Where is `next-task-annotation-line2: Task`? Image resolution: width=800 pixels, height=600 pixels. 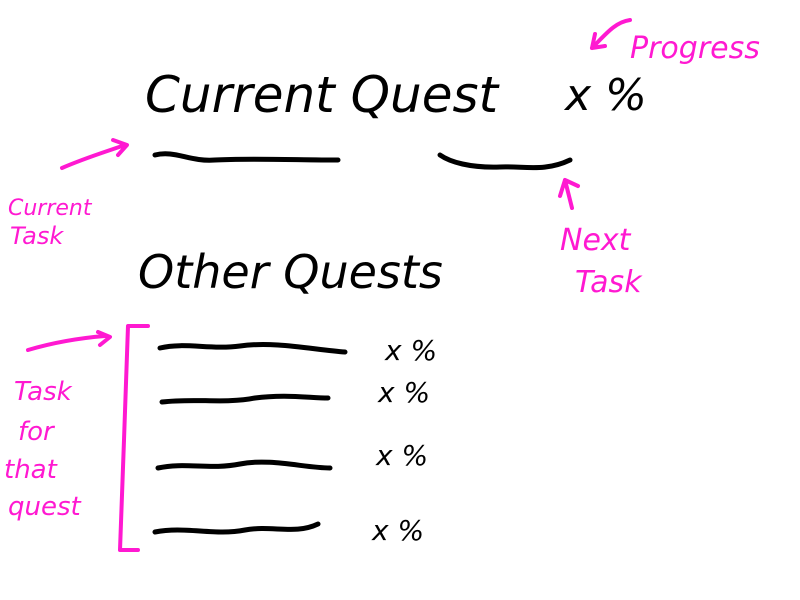 next-task-annotation-line2: Task is located at coordinates (609, 282).